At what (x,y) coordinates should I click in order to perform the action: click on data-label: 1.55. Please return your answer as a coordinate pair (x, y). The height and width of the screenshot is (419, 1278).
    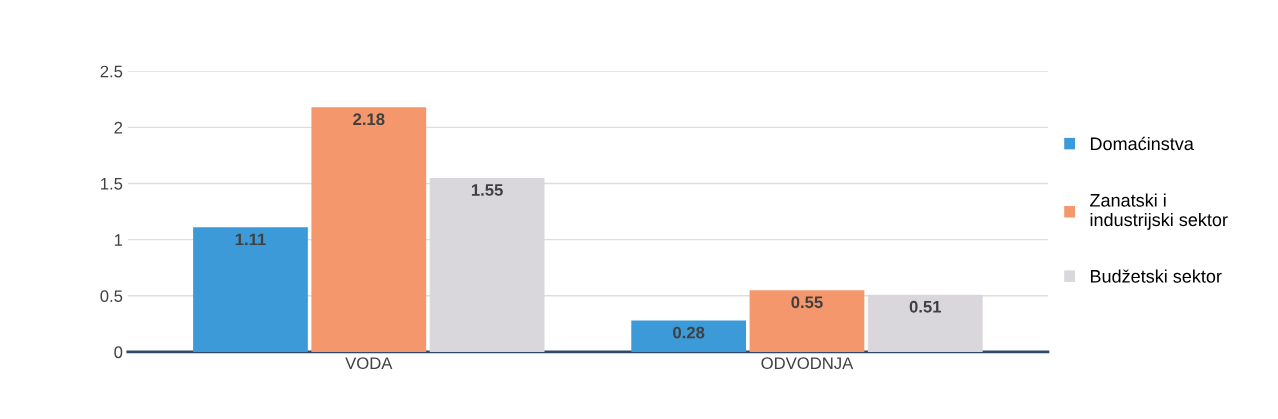
    Looking at the image, I should click on (487, 190).